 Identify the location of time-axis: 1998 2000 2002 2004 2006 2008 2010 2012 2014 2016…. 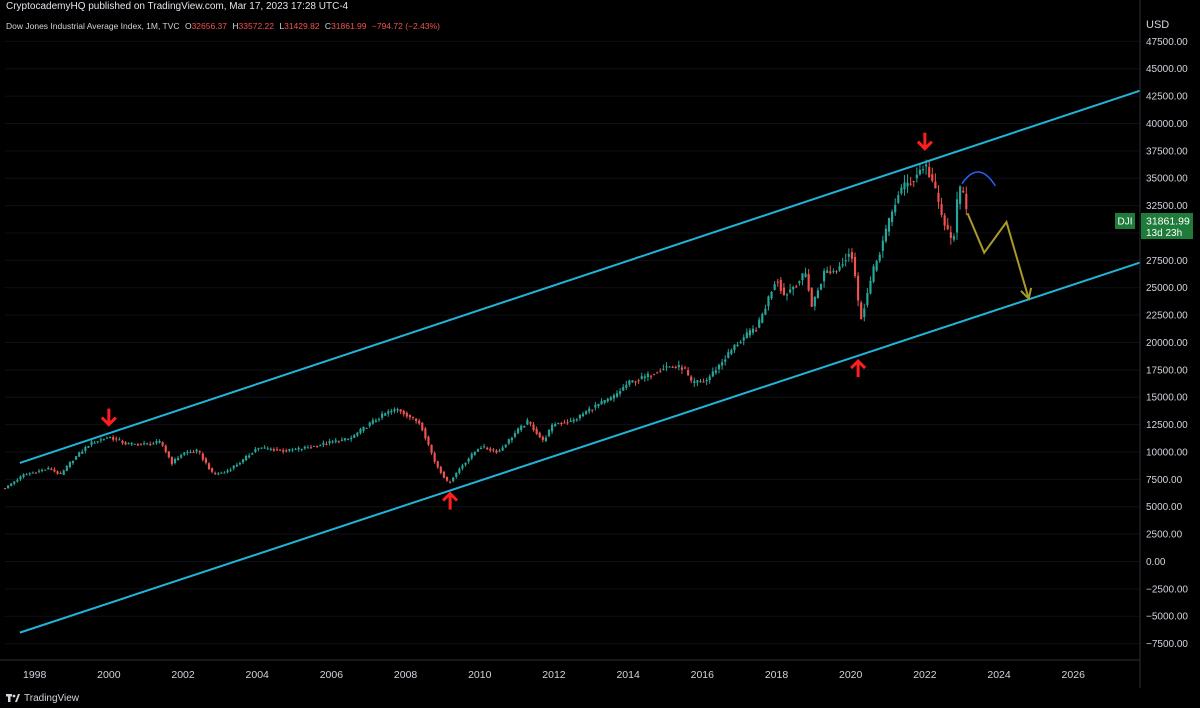
(554, 675).